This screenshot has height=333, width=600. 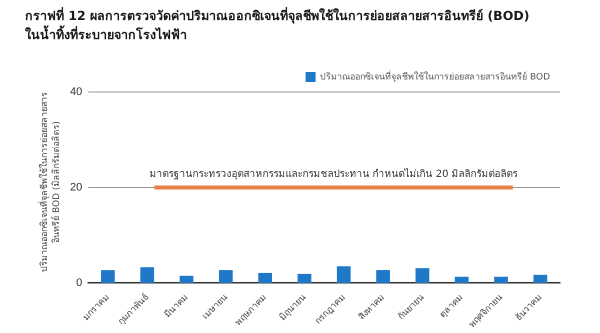 What do you see at coordinates (76, 92) in the screenshot?
I see `y-tick-label: 40` at bounding box center [76, 92].